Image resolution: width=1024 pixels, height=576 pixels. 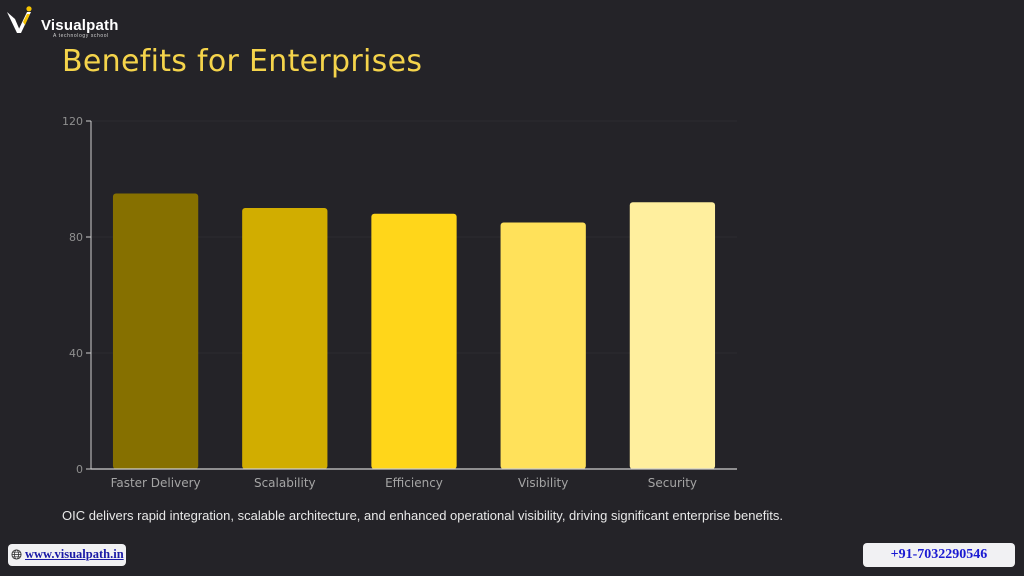 I want to click on visualpath-logo-icon, so click(x=19, y=19).